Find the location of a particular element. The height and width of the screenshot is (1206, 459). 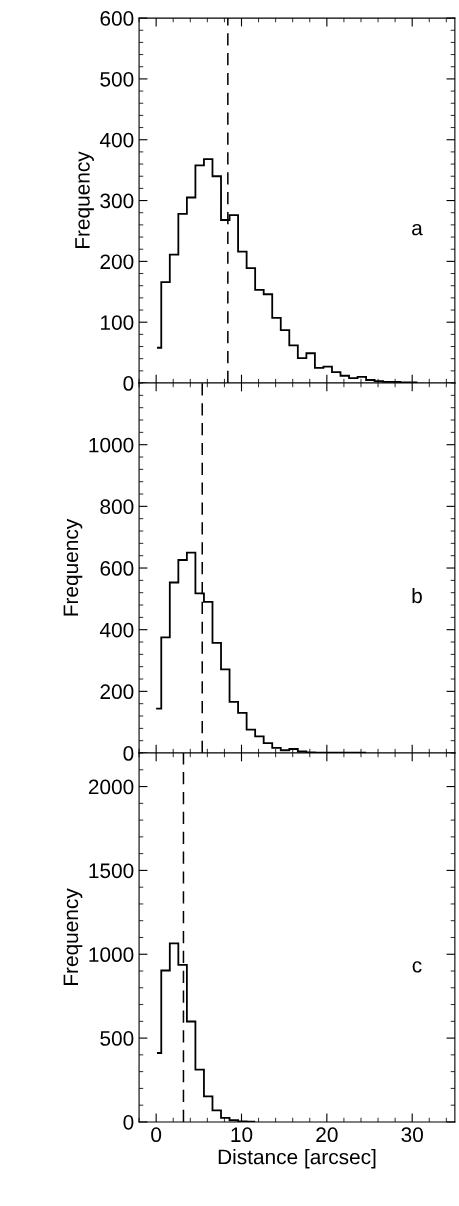

y-tick-label: 100 is located at coordinates (117, 322).